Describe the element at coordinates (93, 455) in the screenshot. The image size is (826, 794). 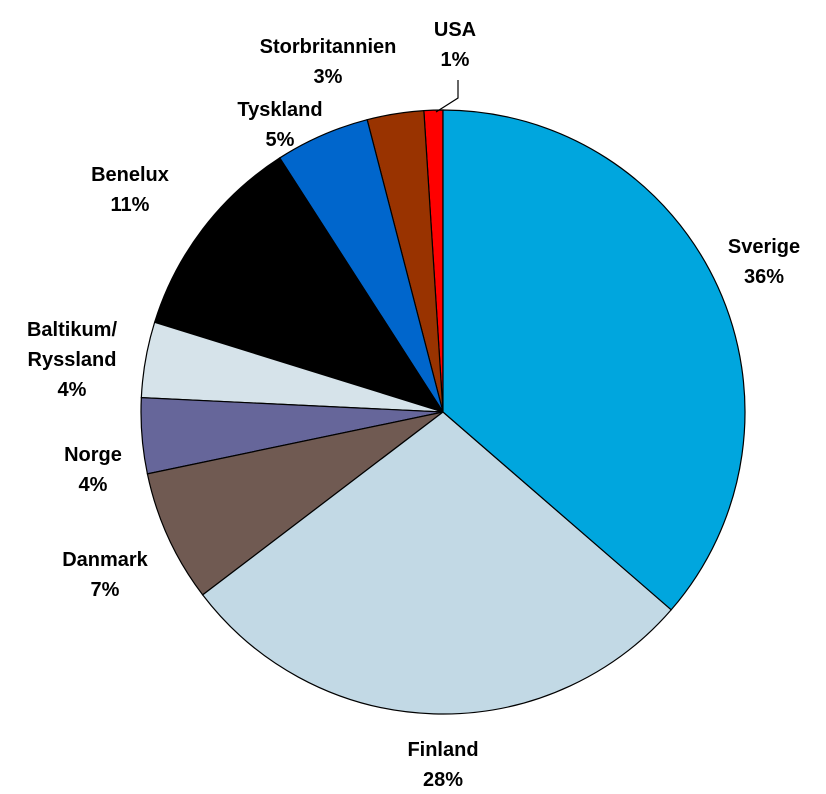
I see `category-label: Norge` at that location.